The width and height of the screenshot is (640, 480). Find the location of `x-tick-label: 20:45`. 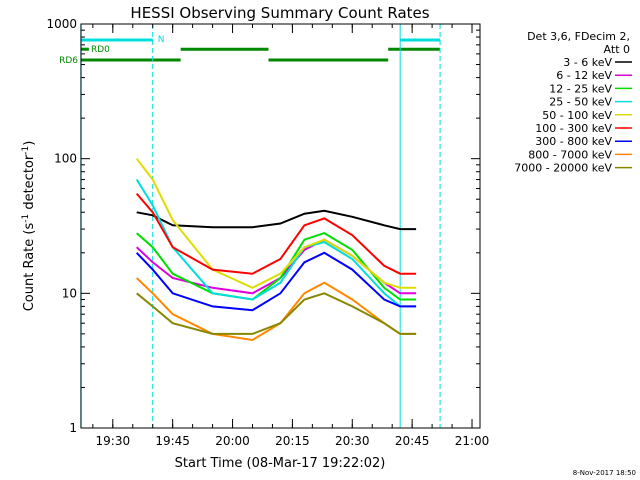

x-tick-label: 20:45 is located at coordinates (412, 441).